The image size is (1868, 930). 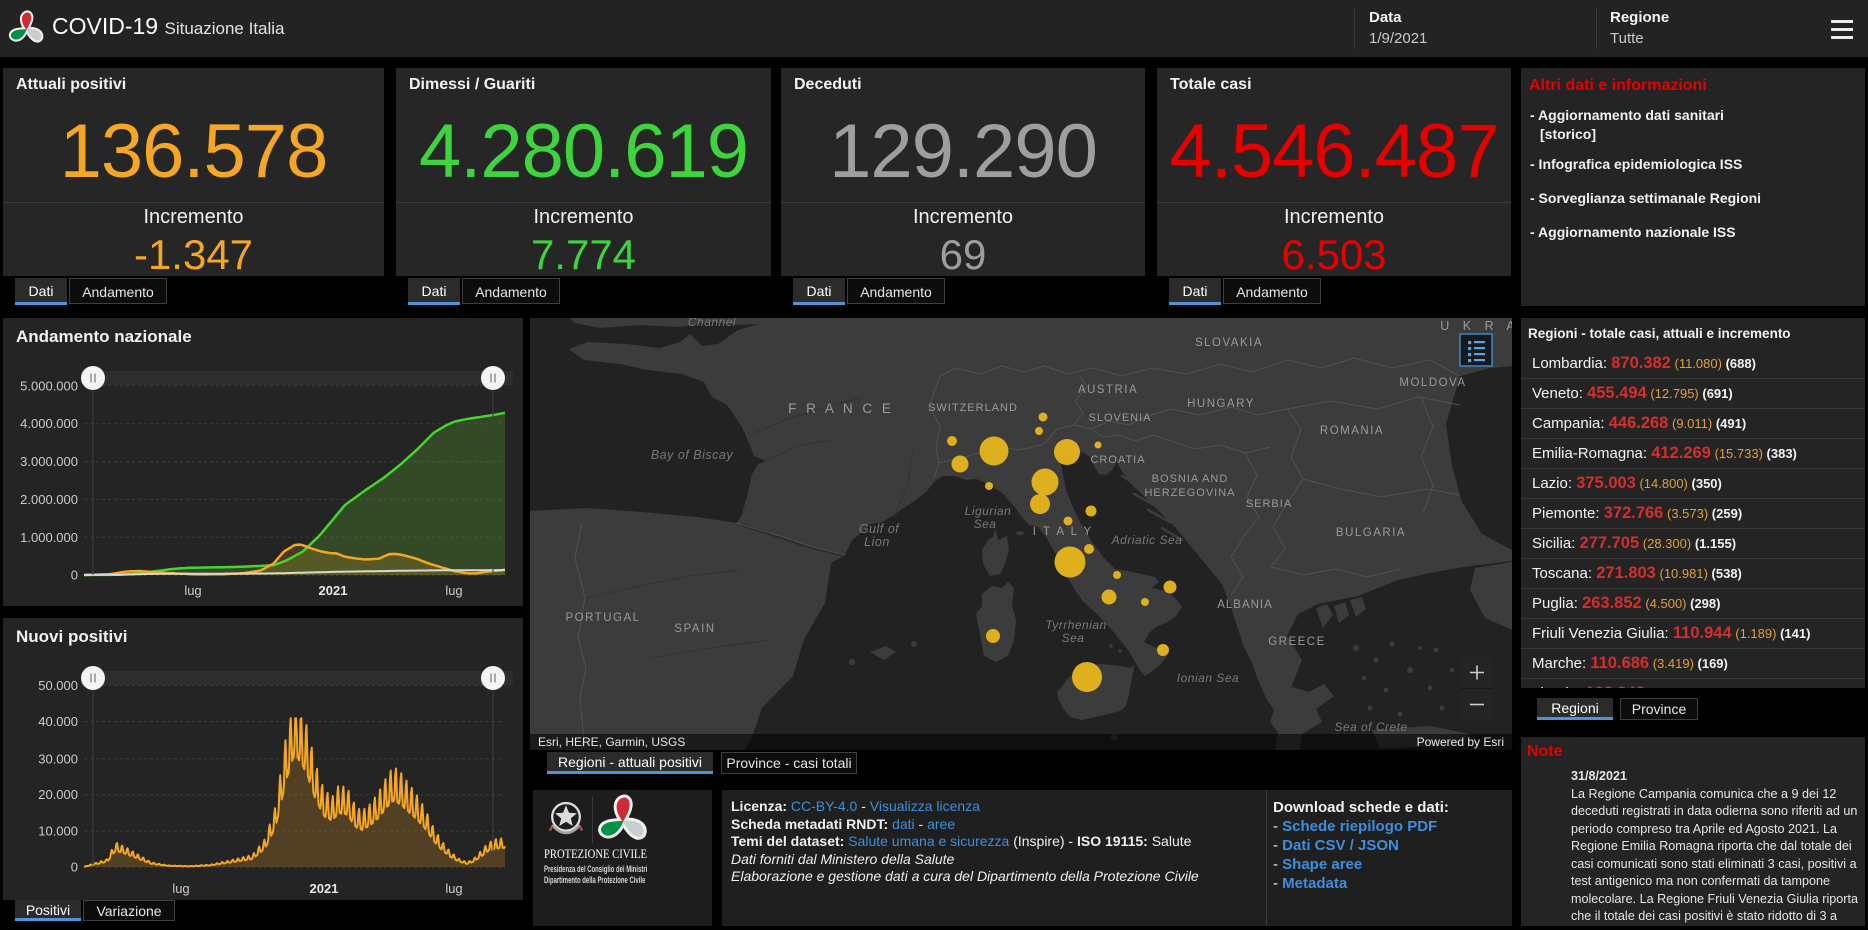 I want to click on svg-text: 50.000, so click(x=58, y=685).